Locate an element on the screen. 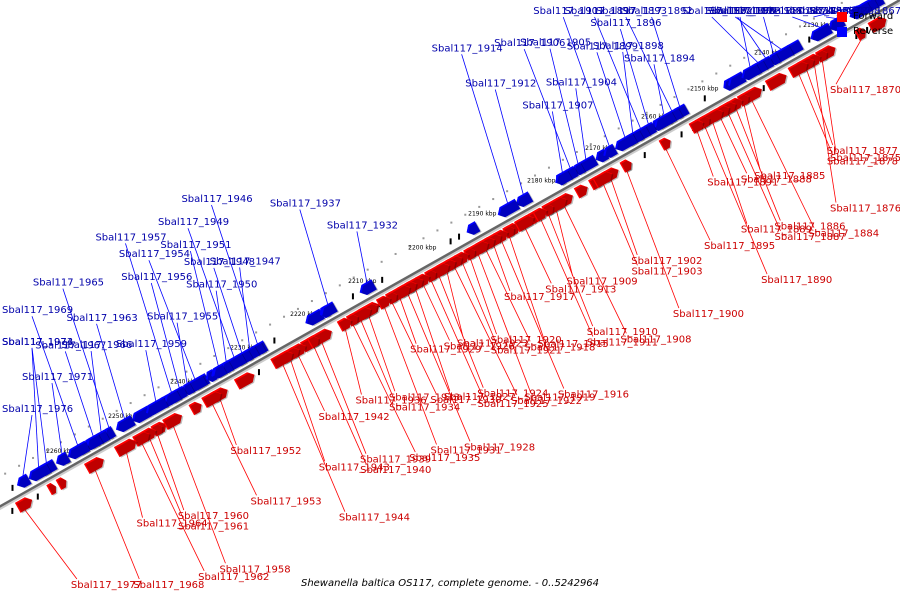  gene-label: Sbal117_1935 is located at coordinates (444, 458).